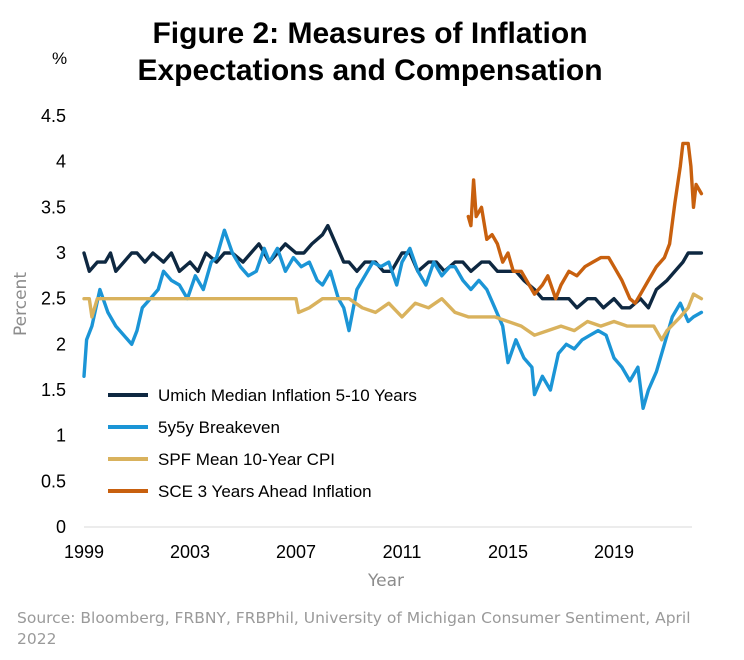 This screenshot has width=744, height=660. What do you see at coordinates (246, 459) in the screenshot?
I see `legend-label-spf-mean-10-year-cpi: SPF Mean 10-Year CPI` at bounding box center [246, 459].